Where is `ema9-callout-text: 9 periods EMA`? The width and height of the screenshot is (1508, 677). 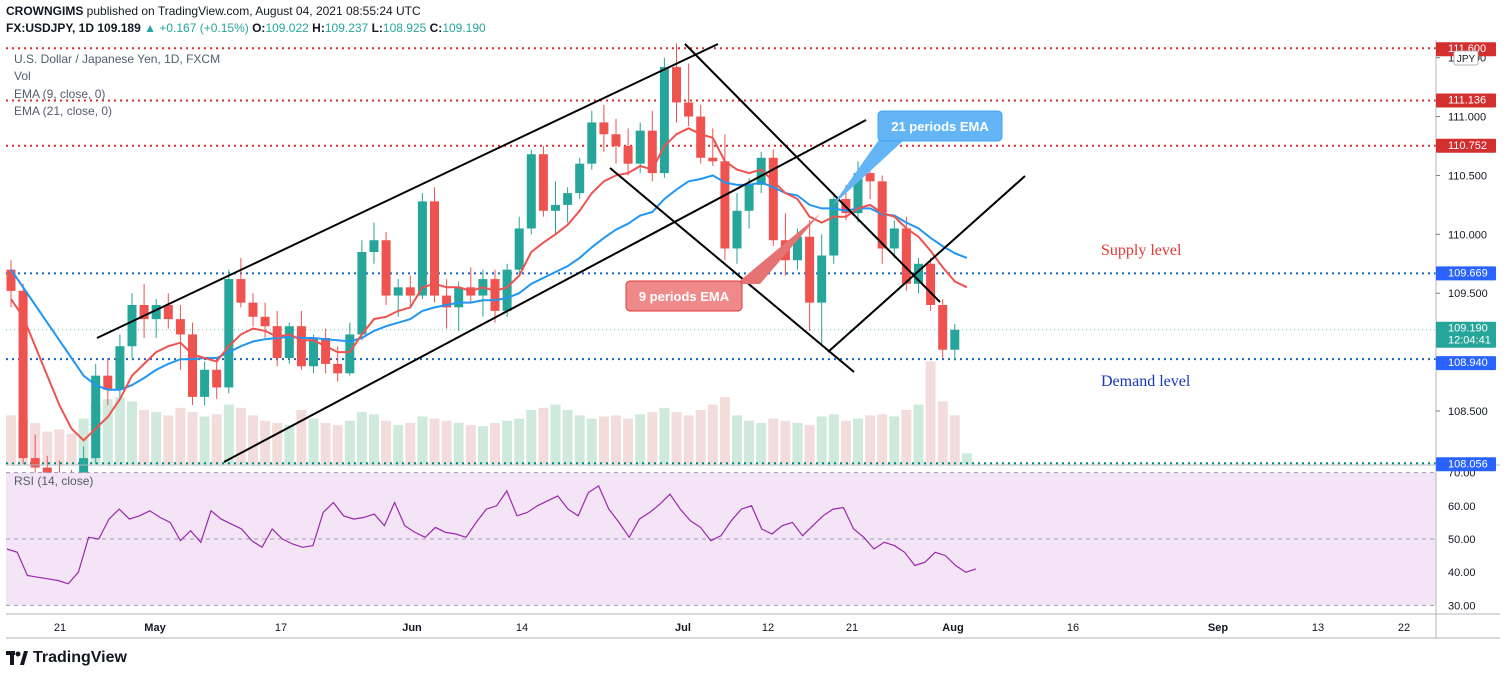
ema9-callout-text: 9 periods EMA is located at coordinates (684, 296).